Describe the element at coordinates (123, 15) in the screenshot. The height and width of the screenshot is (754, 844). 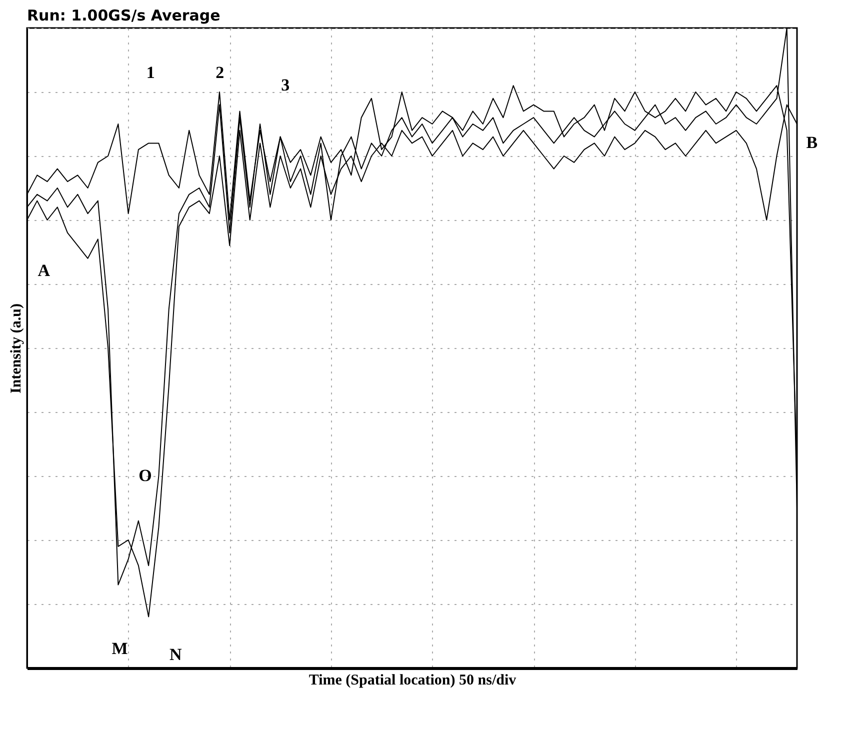
I see `chart-title: Run: 1.00GS/s Average` at that location.